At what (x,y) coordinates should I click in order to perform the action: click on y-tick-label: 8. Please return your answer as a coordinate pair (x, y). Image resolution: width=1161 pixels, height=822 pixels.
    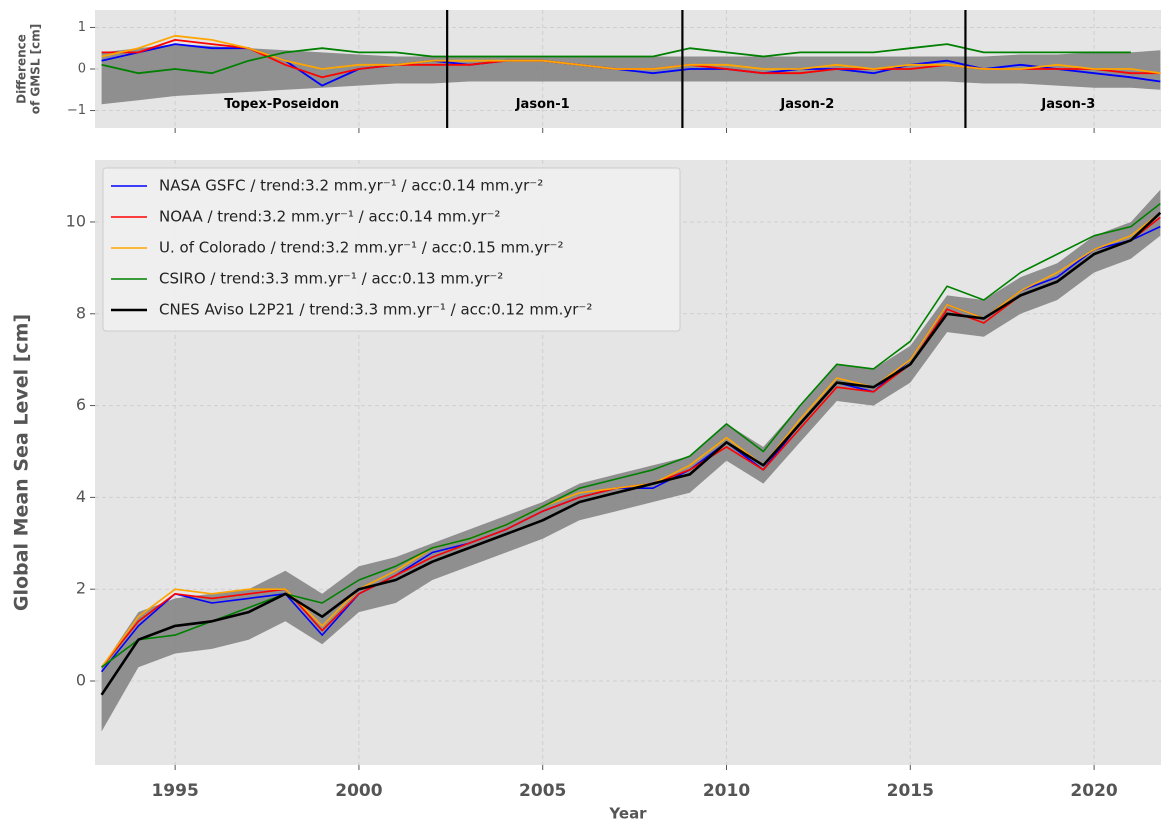
    Looking at the image, I should click on (81, 312).